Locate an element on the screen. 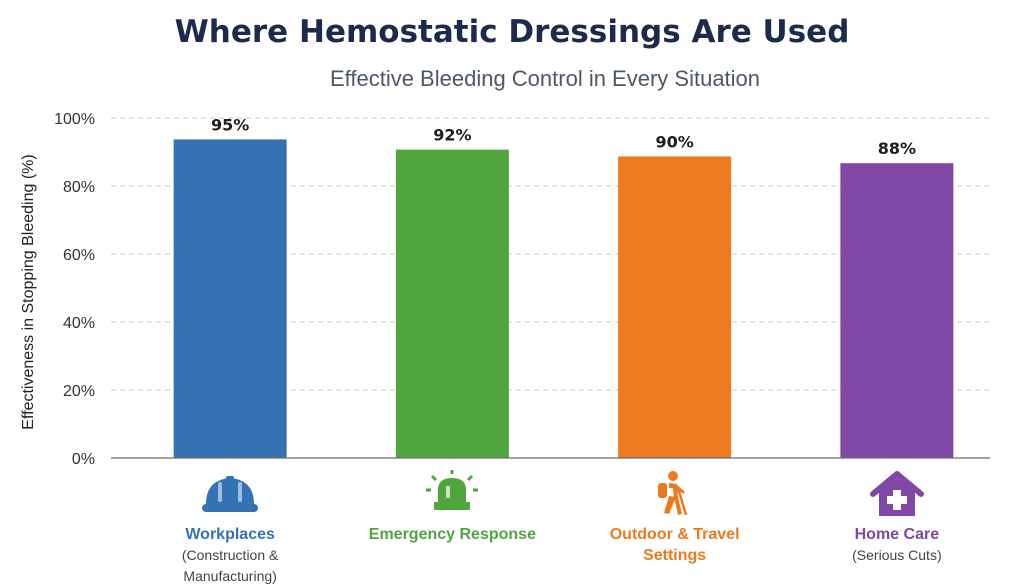 This screenshot has width=1024, height=588. y-tick-label: 20% is located at coordinates (79, 391).